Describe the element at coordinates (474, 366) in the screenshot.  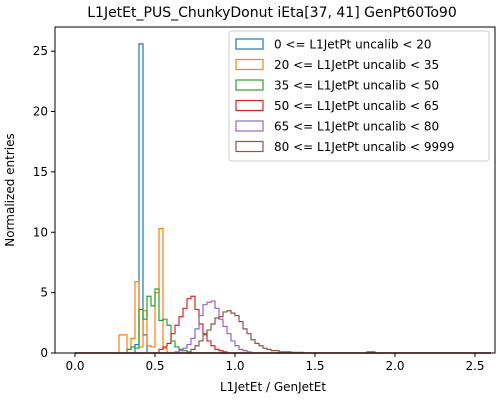
I see `x-tick-label: 2.5` at that location.